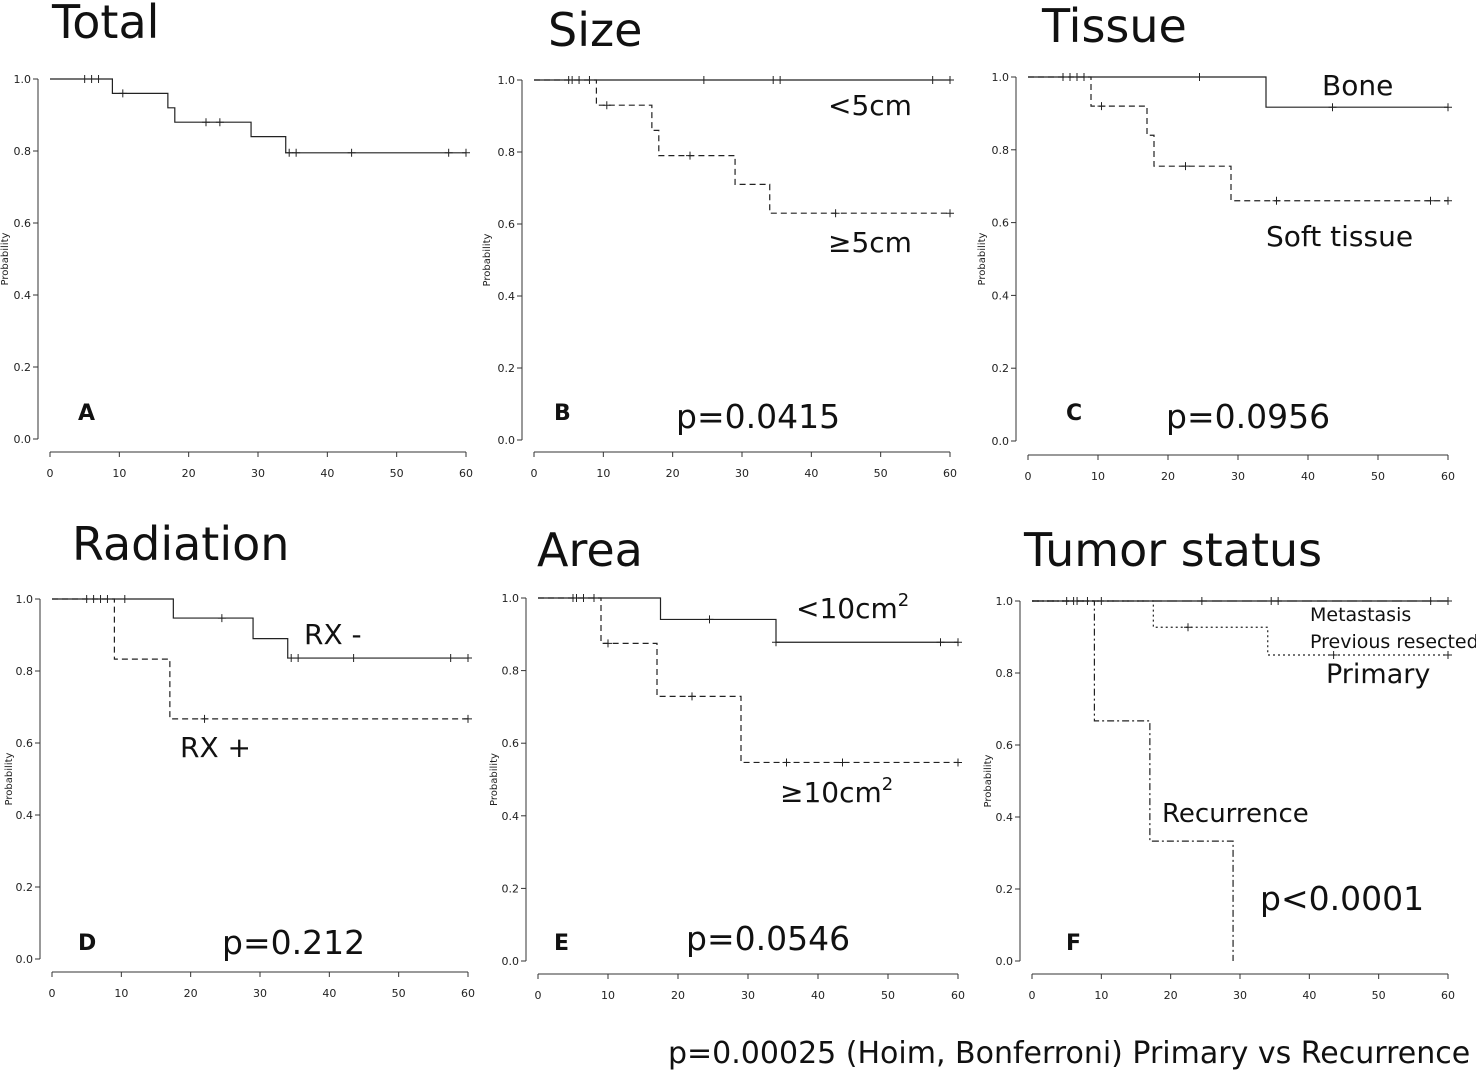  I want to click on panel-title: Tissue, so click(1114, 26).